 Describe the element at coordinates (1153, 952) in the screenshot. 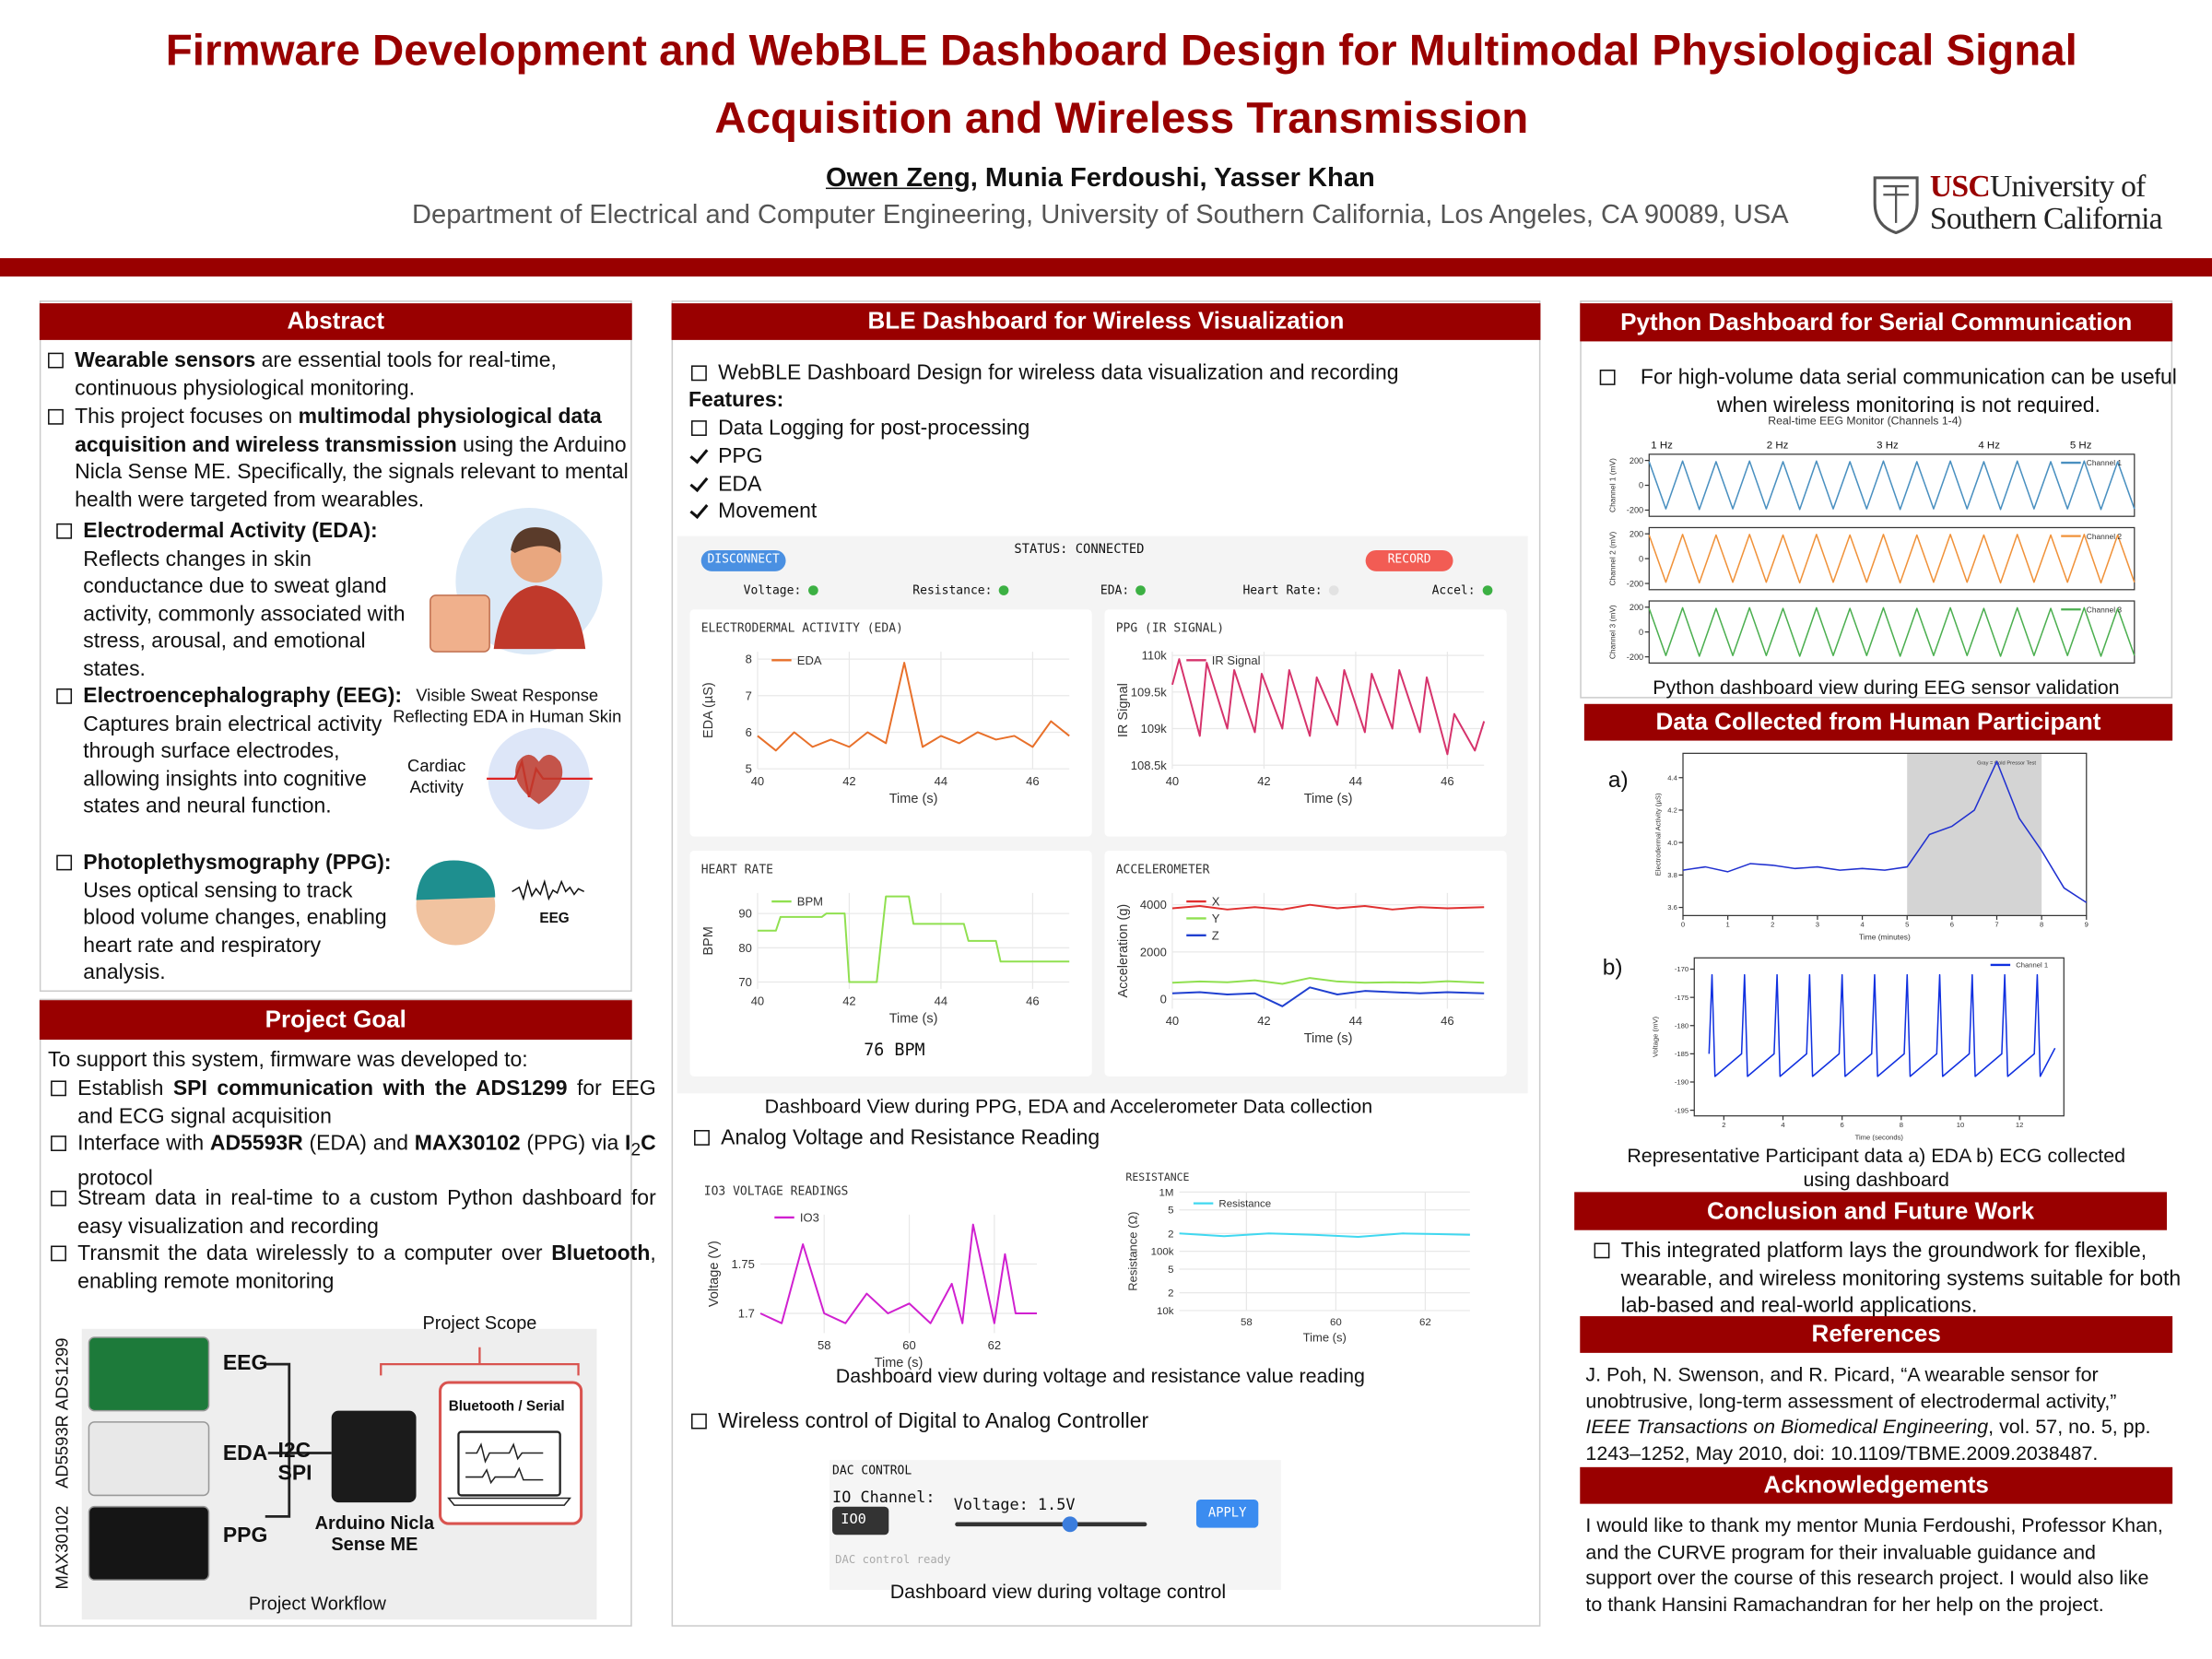

I see `y-tick-label: 2000` at that location.